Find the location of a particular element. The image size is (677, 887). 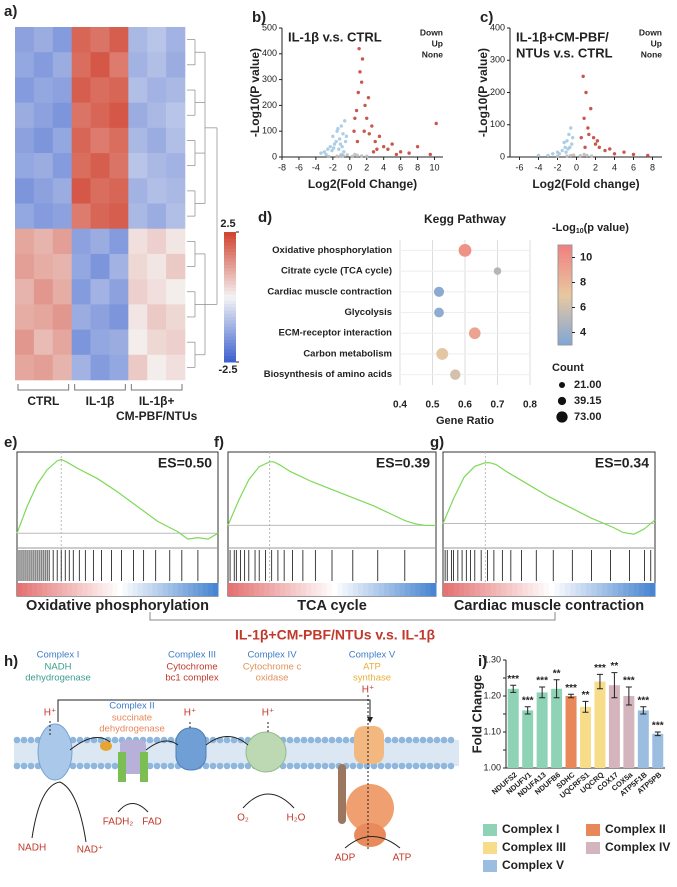

chart-title: Kegg Pathway is located at coordinates (465, 219).